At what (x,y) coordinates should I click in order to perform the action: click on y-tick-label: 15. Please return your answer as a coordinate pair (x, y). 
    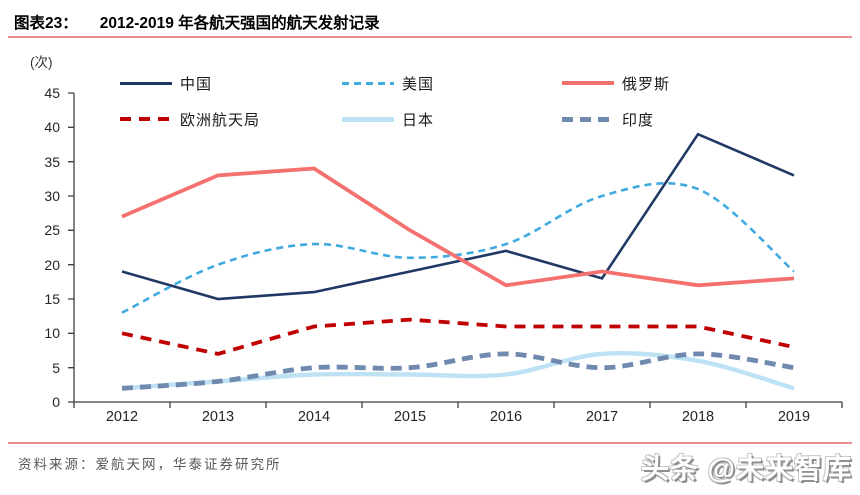
    Looking at the image, I should click on (52, 299).